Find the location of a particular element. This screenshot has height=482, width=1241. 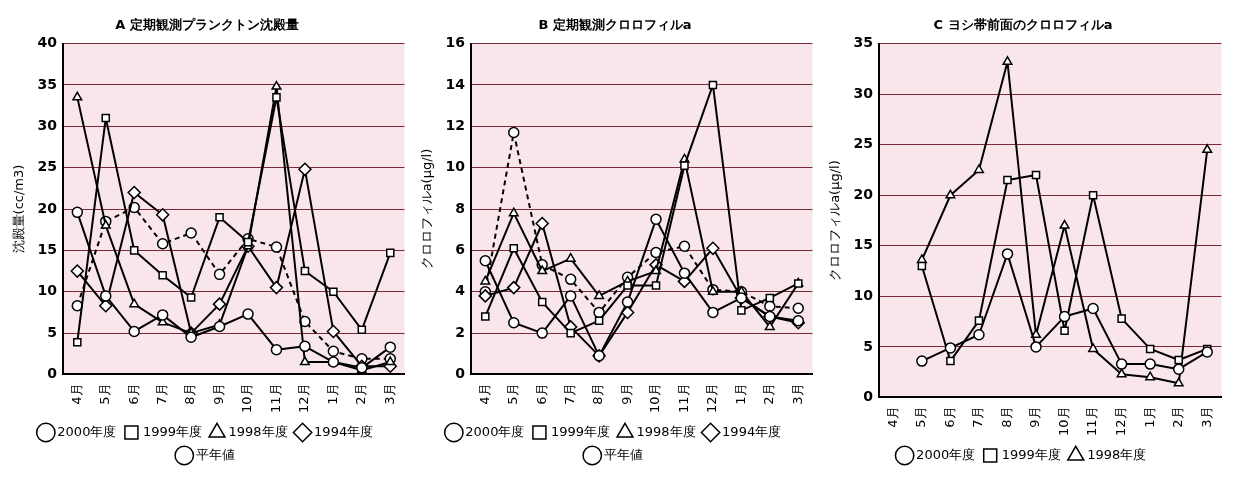

y-tick-label: 16 is located at coordinates (455, 42).